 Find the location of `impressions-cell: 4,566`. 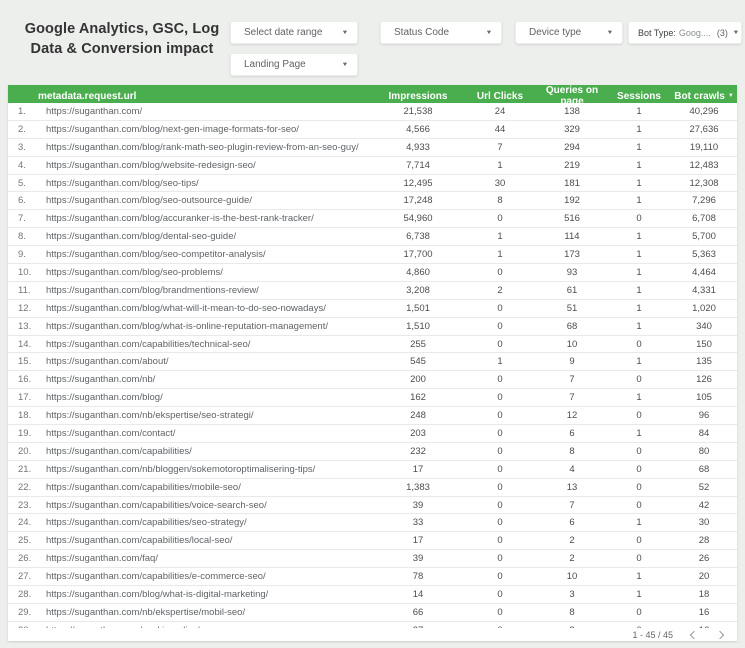

impressions-cell: 4,566 is located at coordinates (418, 129).